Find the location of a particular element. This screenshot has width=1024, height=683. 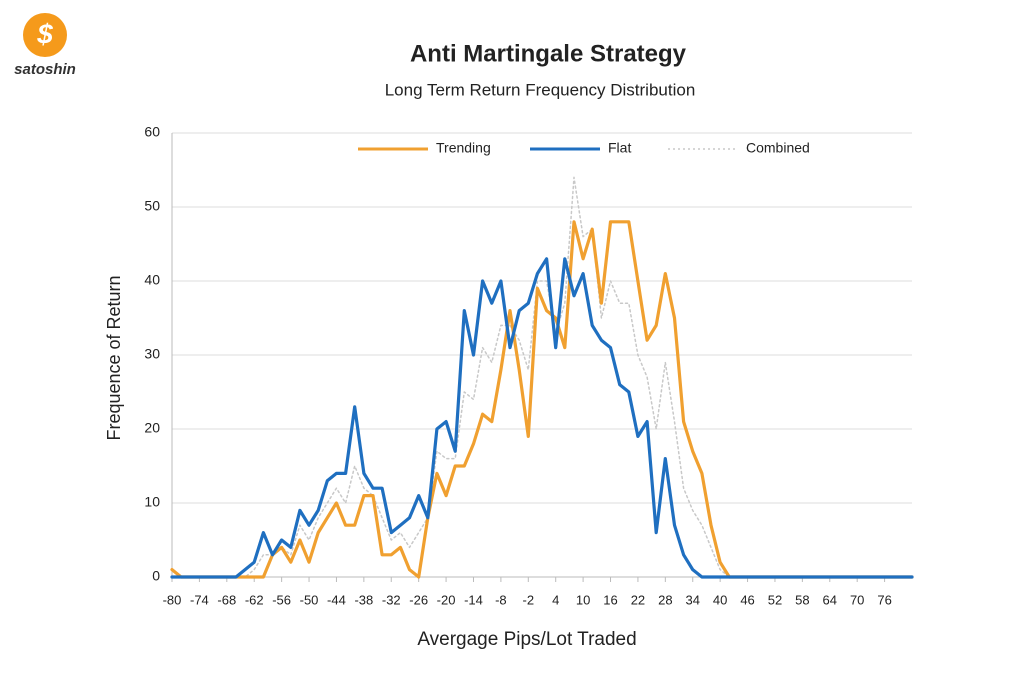

x-tick-label: -8 is located at coordinates (501, 599).